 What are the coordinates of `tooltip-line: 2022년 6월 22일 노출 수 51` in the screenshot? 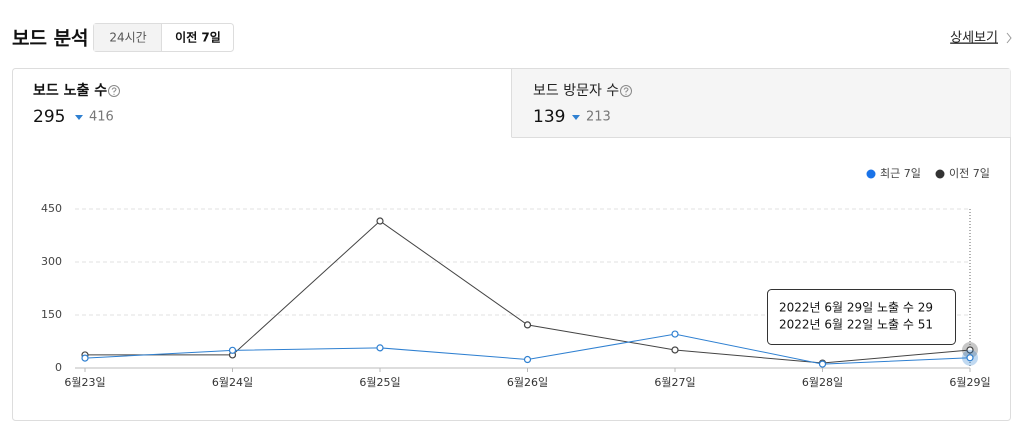 It's located at (856, 325).